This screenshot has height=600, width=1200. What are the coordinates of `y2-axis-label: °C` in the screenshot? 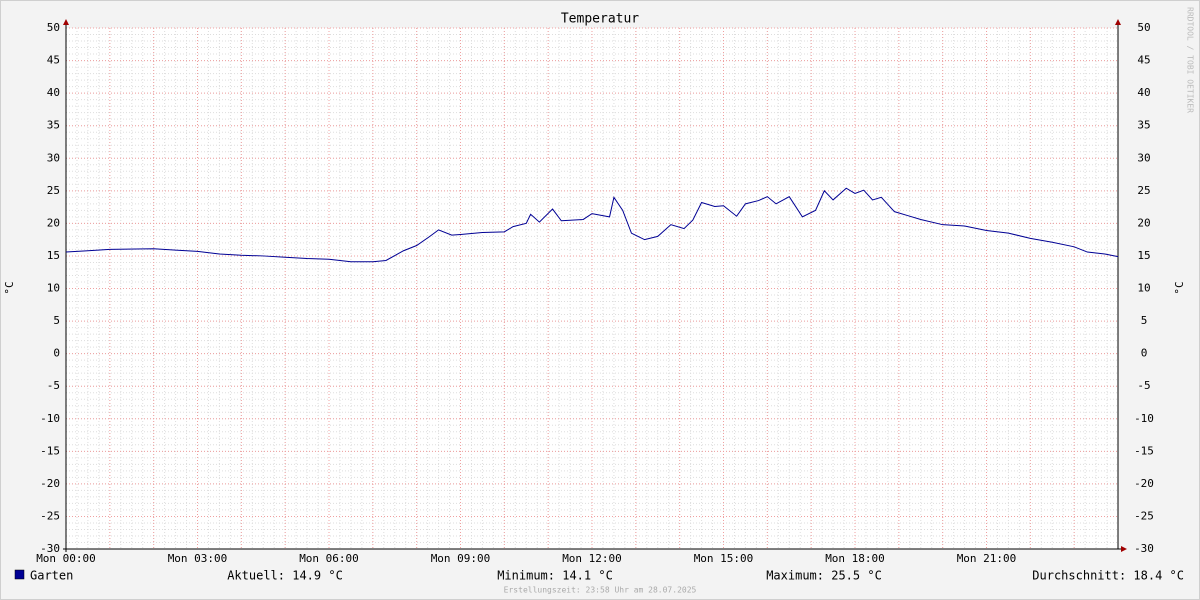 It's located at (1179, 287).